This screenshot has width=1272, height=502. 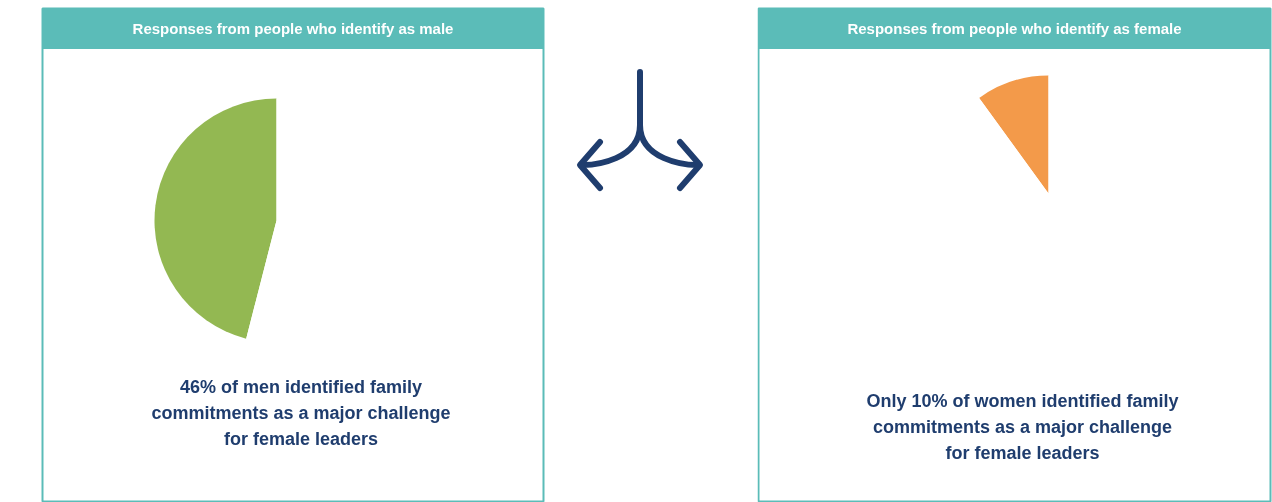 I want to click on text: Only 10% of women identified family commitments as a major challenge for female leaders, so click(x=1022, y=426).